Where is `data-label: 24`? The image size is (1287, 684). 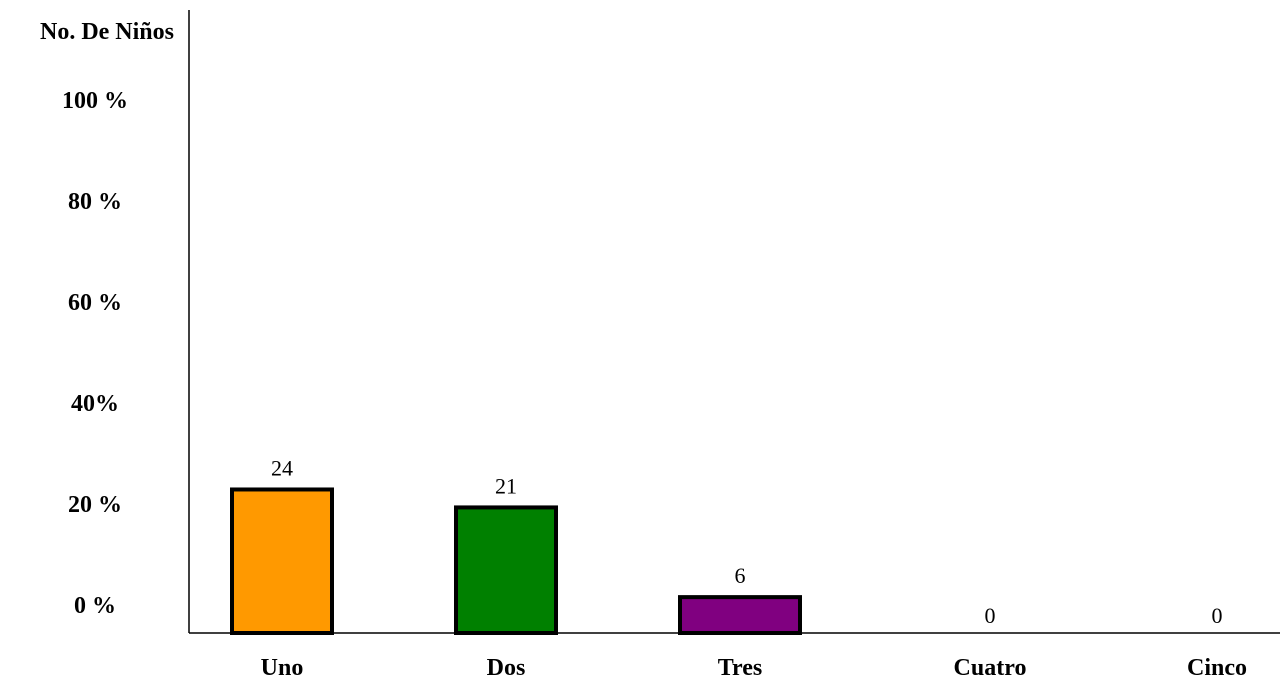
data-label: 24 is located at coordinates (282, 467).